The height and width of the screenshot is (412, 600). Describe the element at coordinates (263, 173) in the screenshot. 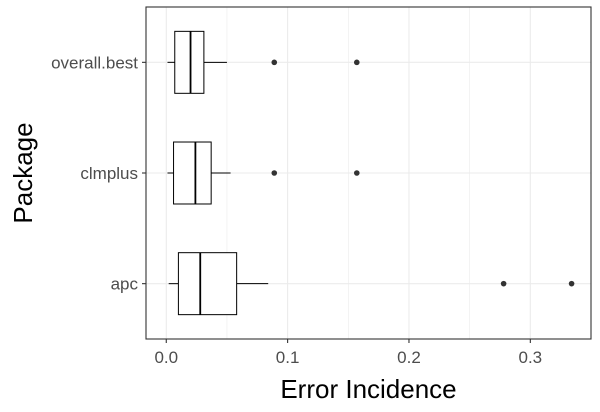

I see `boxplot-clmplus` at that location.